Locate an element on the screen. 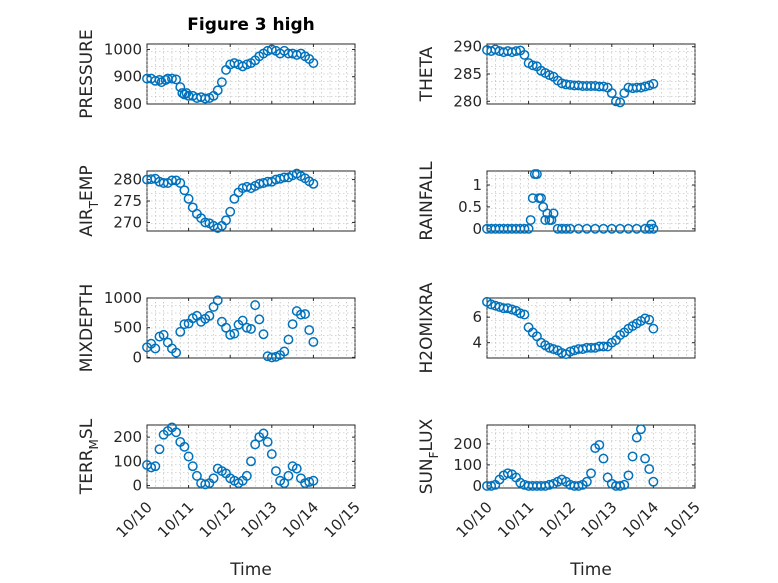 This screenshot has height=583, width=778. panel-air-emp: 270 275 280 AIRTEMP is located at coordinates (216, 201).